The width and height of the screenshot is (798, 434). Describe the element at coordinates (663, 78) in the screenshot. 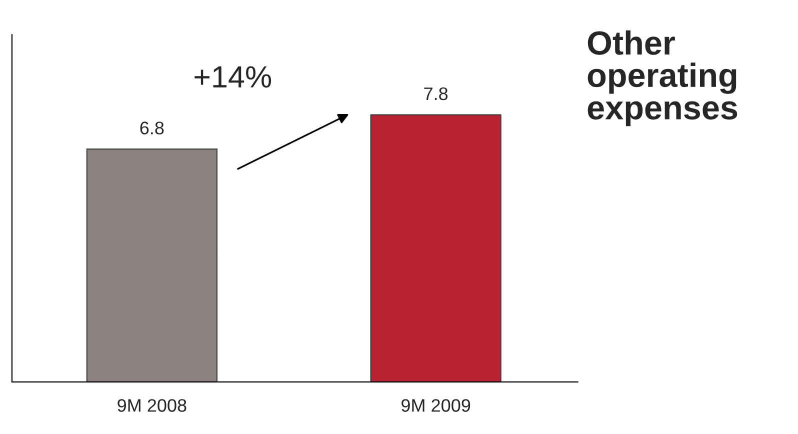

I see `text: Other operating expenses` at that location.